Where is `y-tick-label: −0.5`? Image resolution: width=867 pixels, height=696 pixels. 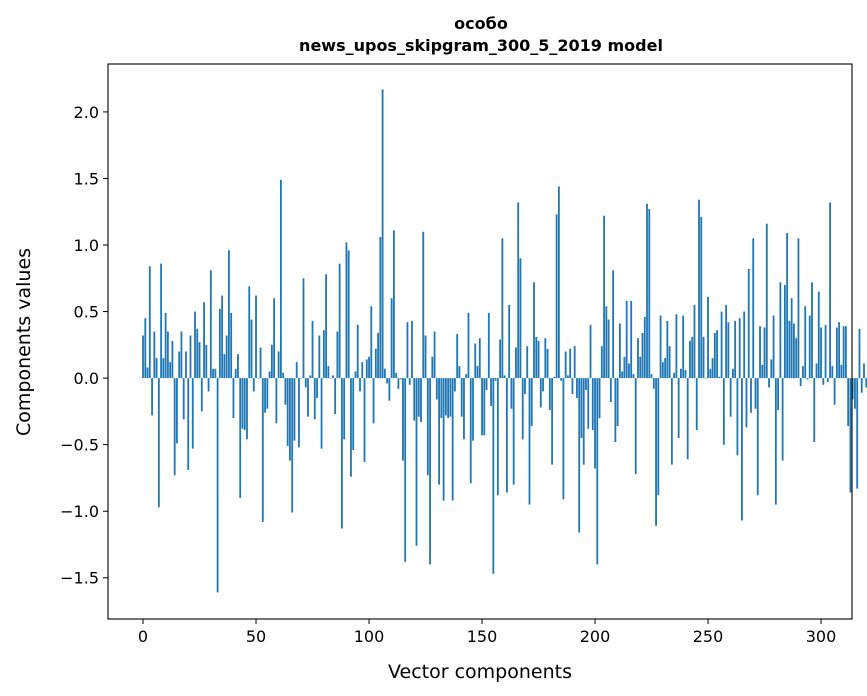
y-tick-label: −0.5 is located at coordinates (79, 445).